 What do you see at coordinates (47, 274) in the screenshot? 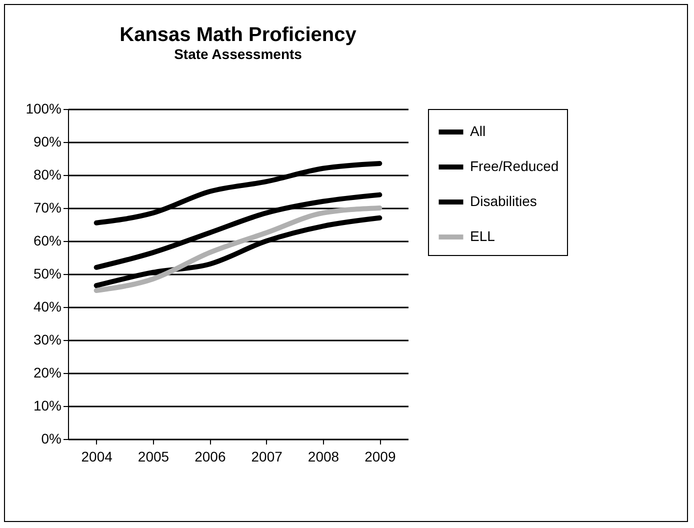
I see `y-tick-label: 50%` at bounding box center [47, 274].